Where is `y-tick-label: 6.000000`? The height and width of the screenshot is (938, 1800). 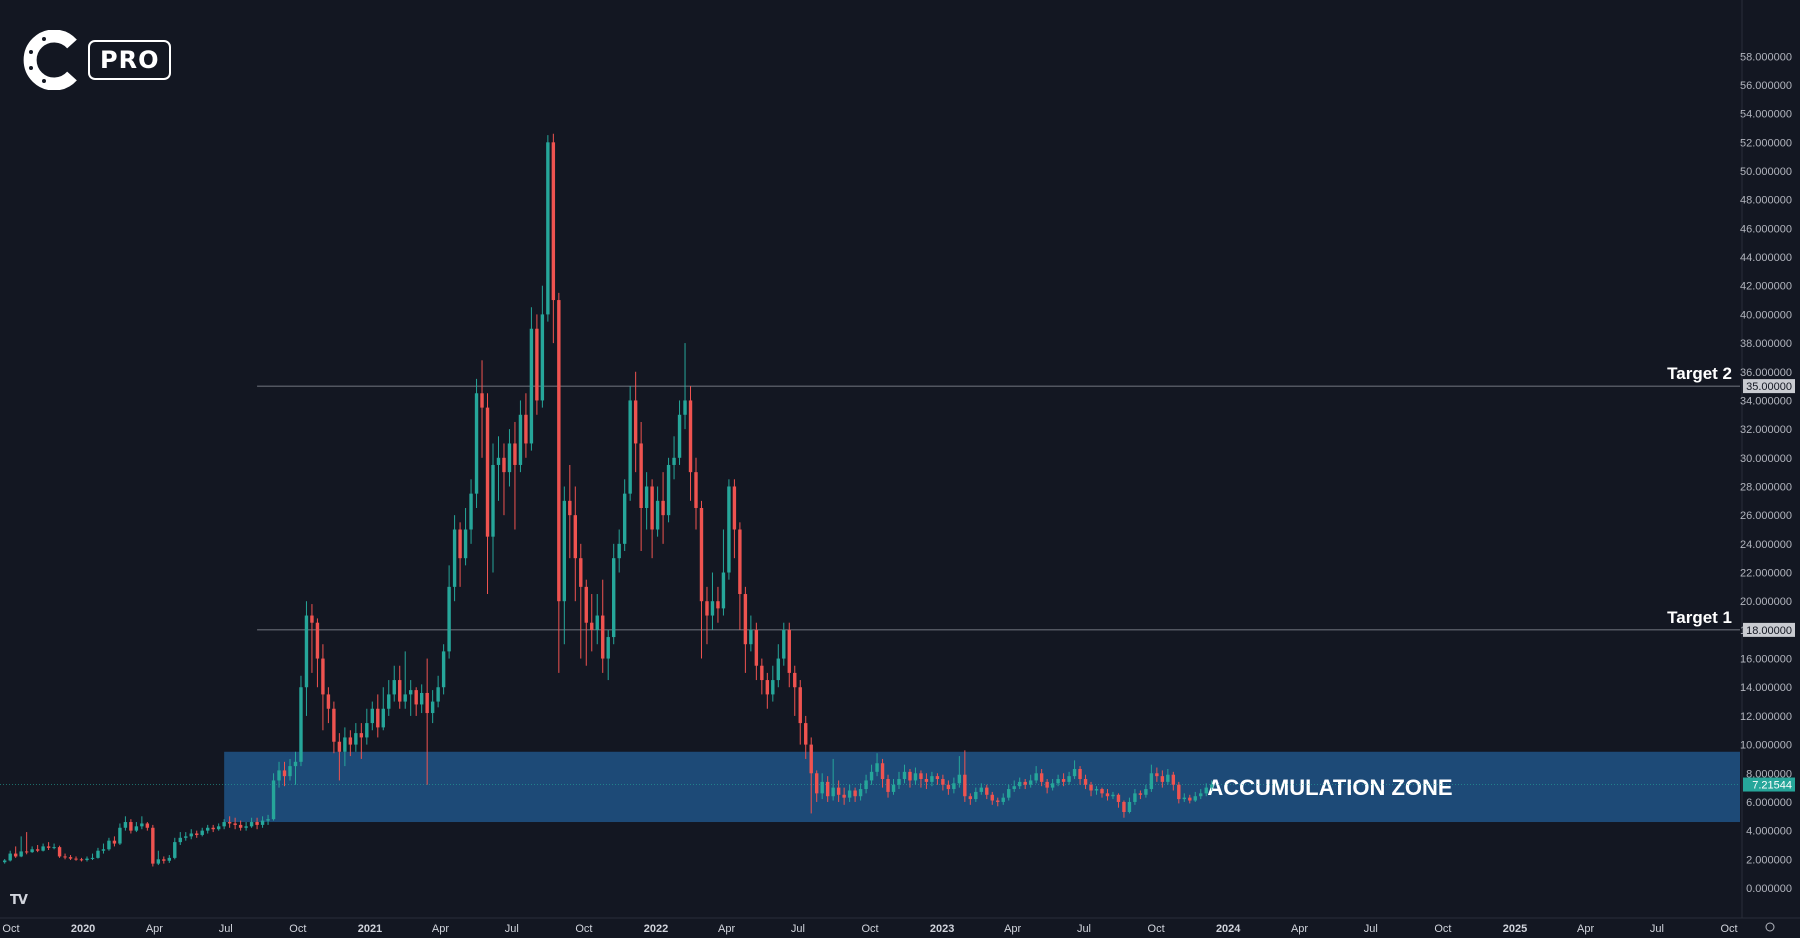 y-tick-label: 6.000000 is located at coordinates (1769, 803).